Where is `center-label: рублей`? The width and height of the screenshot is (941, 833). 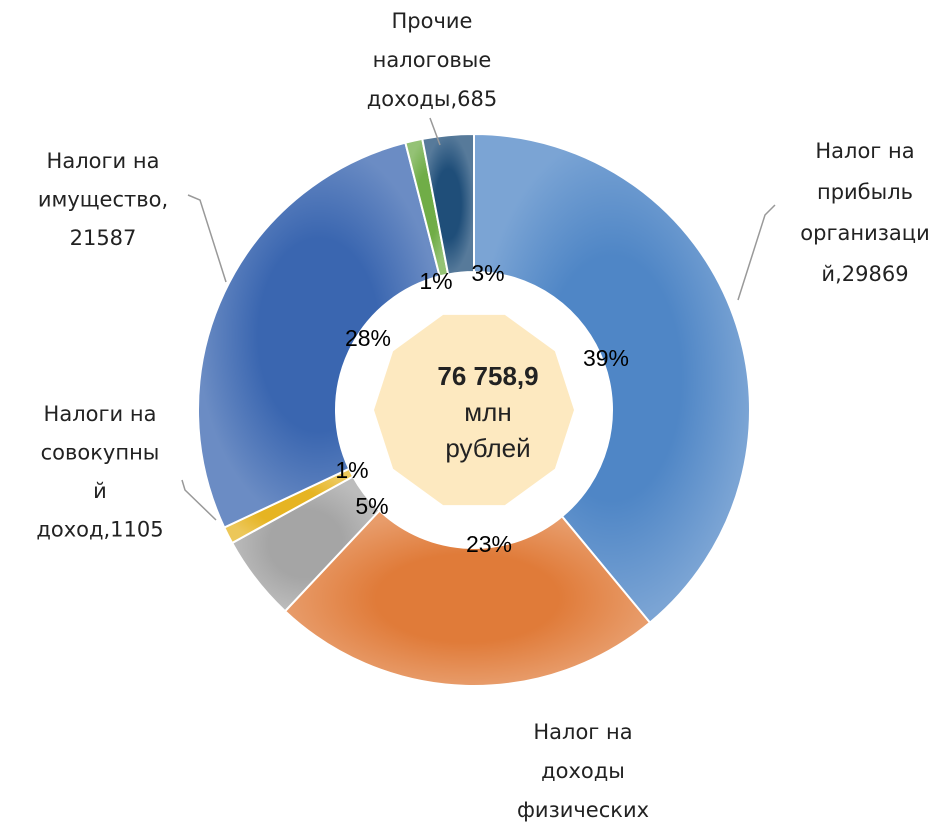 center-label: рублей is located at coordinates (487, 448).